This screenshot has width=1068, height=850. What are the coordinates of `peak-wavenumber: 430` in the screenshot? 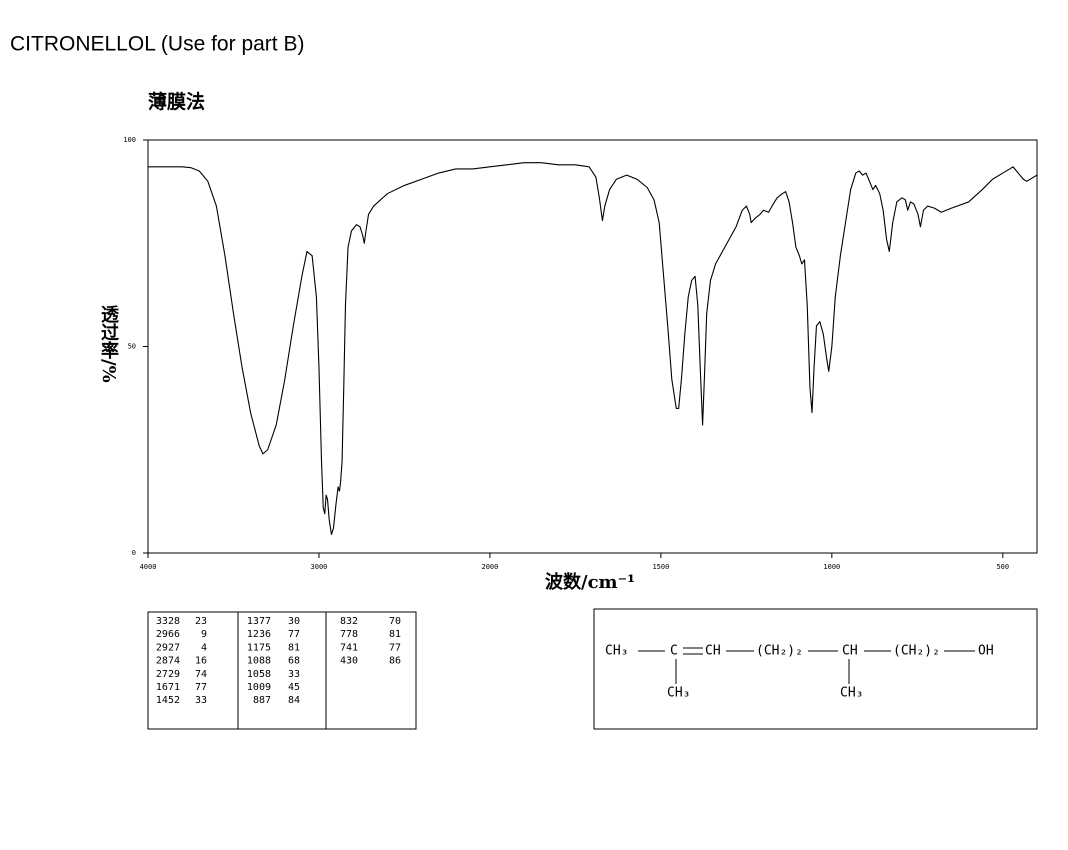 It's located at (349, 661).